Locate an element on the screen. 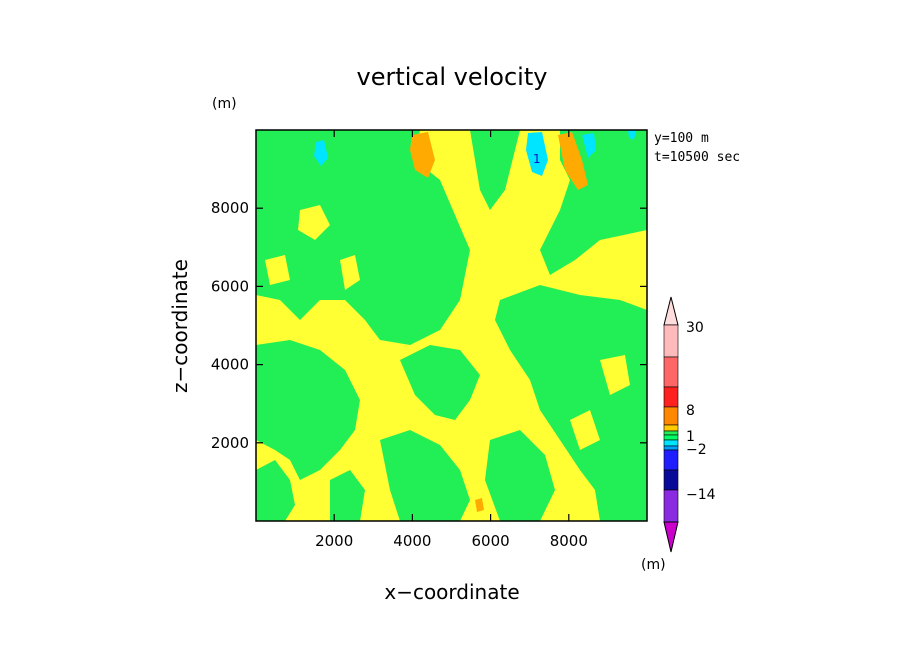 This screenshot has width=904, height=654. x-tick-label: 6000 is located at coordinates (491, 541).